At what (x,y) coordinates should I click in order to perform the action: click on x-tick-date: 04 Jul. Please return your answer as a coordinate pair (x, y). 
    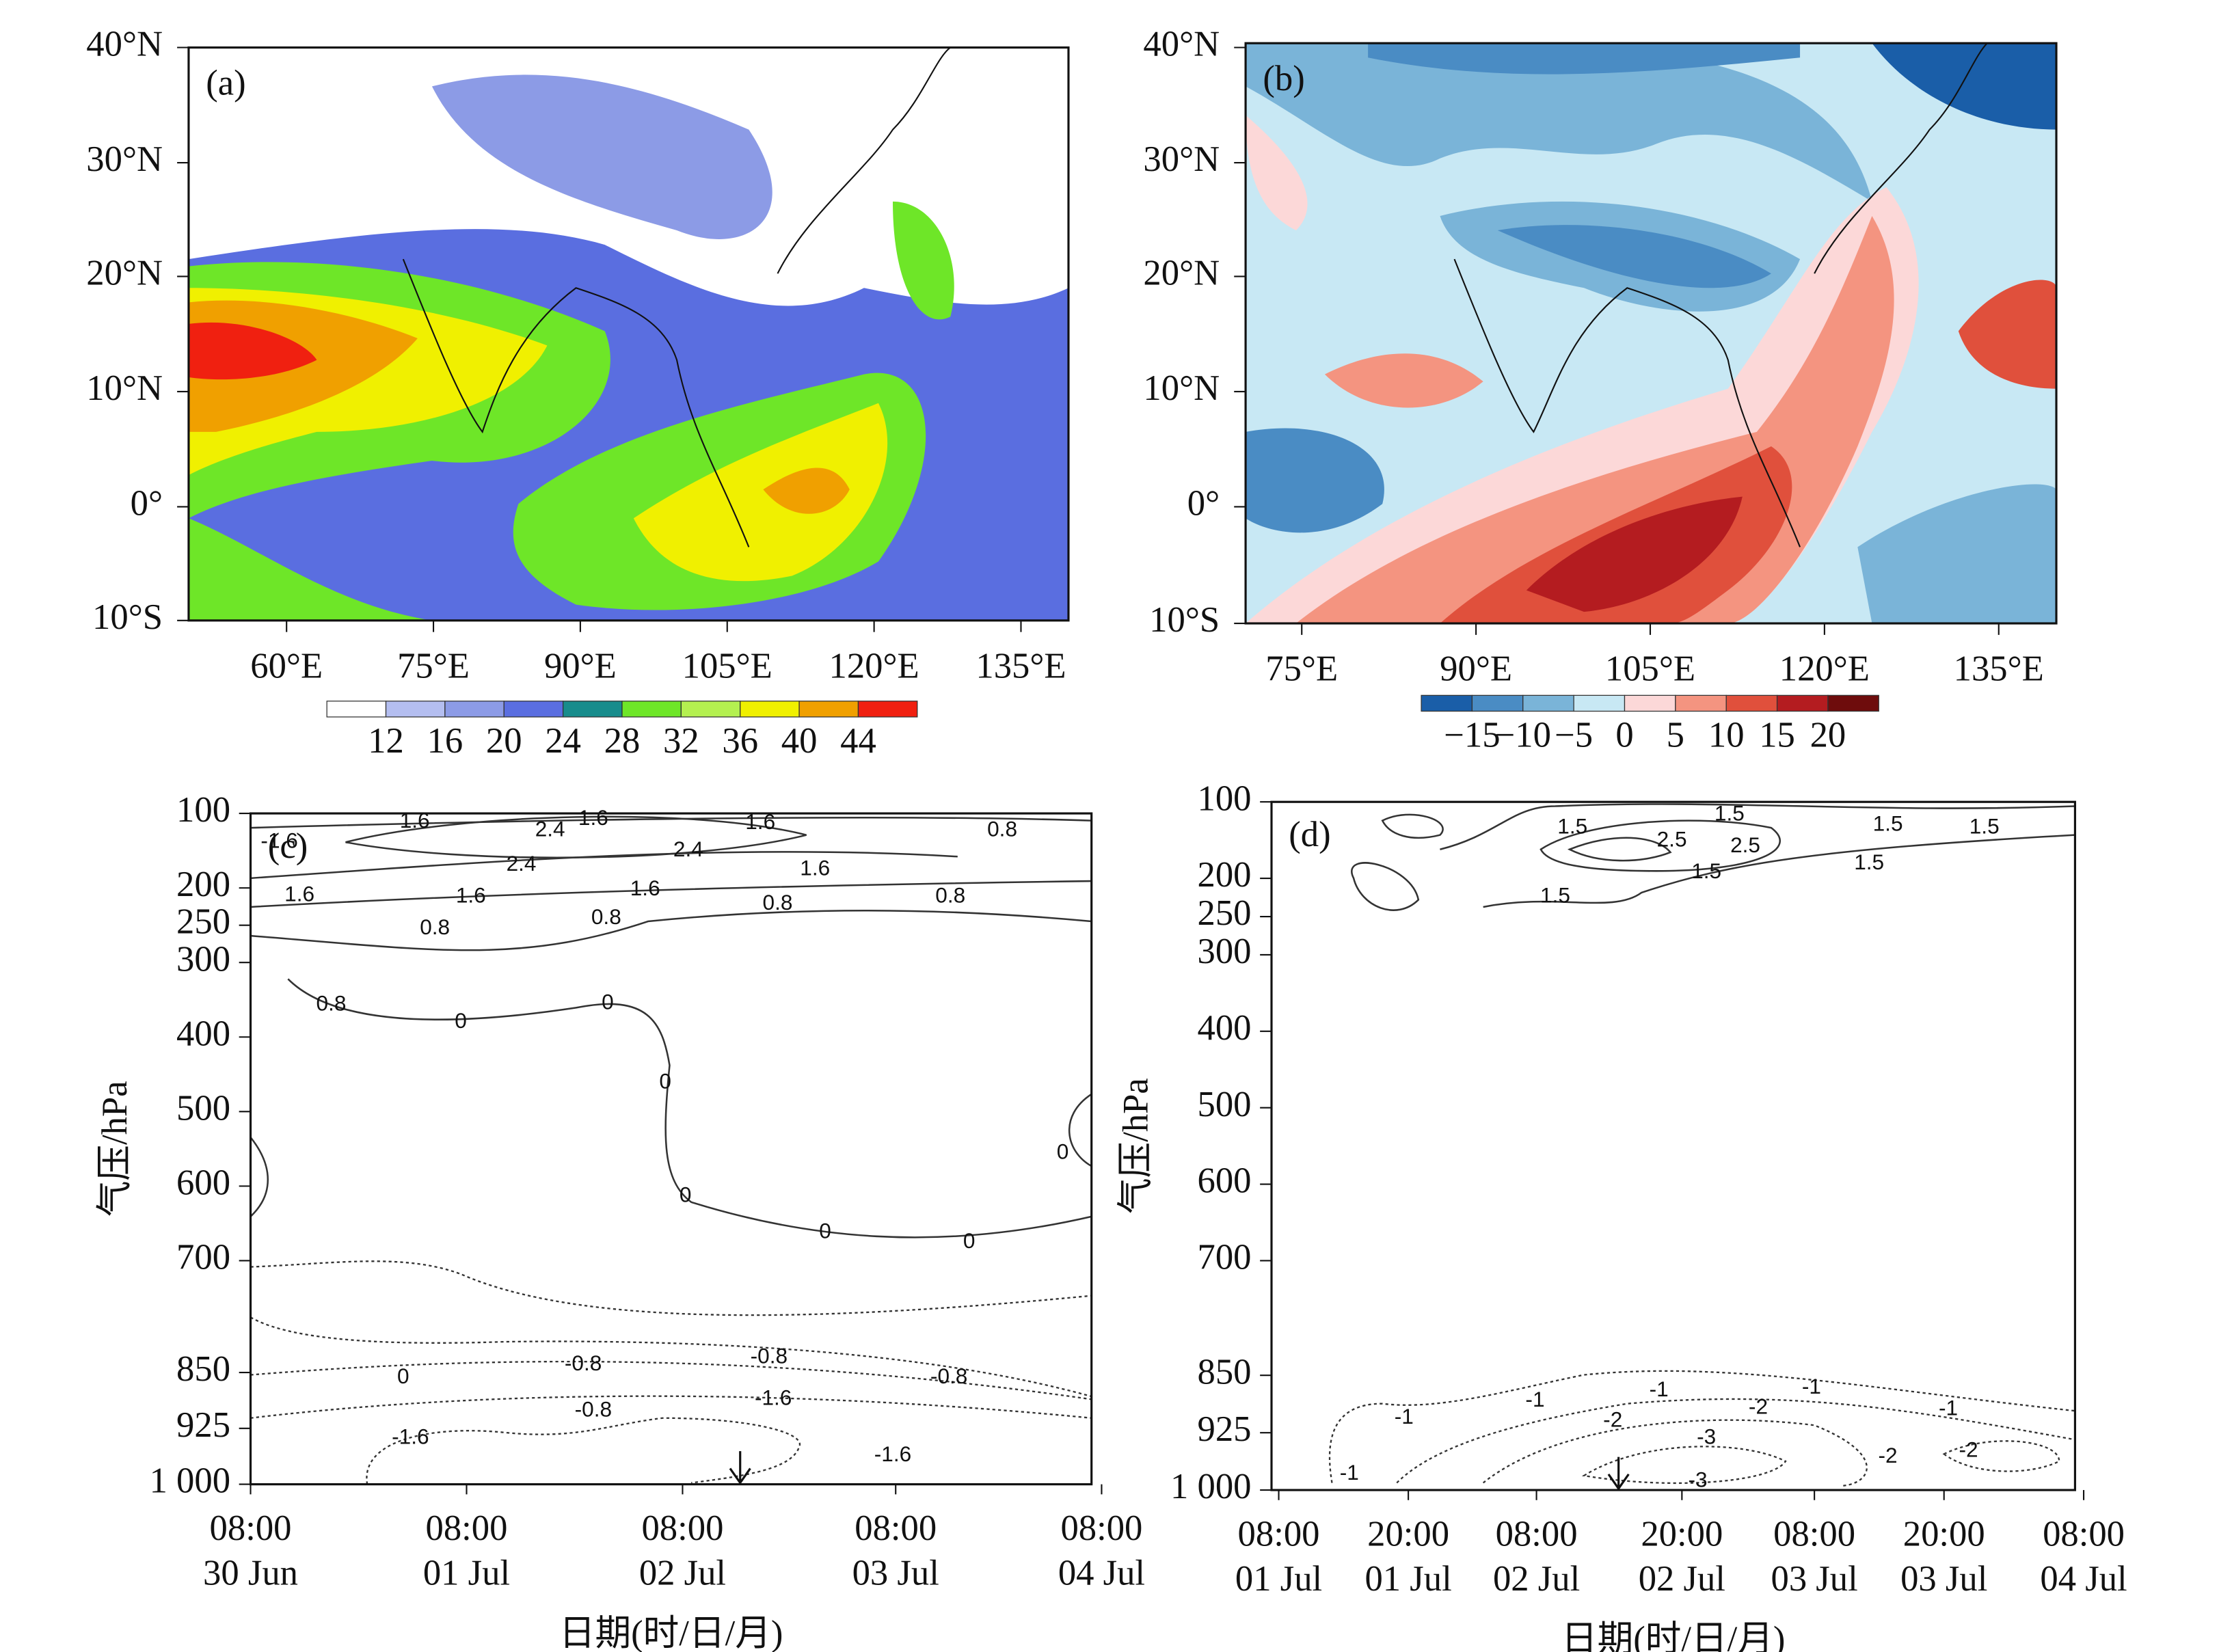
    Looking at the image, I should click on (1101, 1573).